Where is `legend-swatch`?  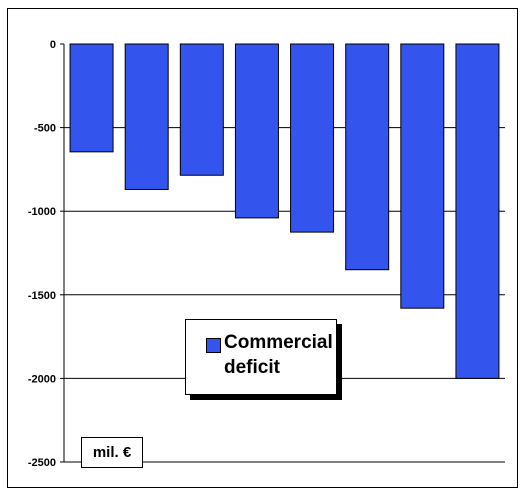 legend-swatch is located at coordinates (213, 345).